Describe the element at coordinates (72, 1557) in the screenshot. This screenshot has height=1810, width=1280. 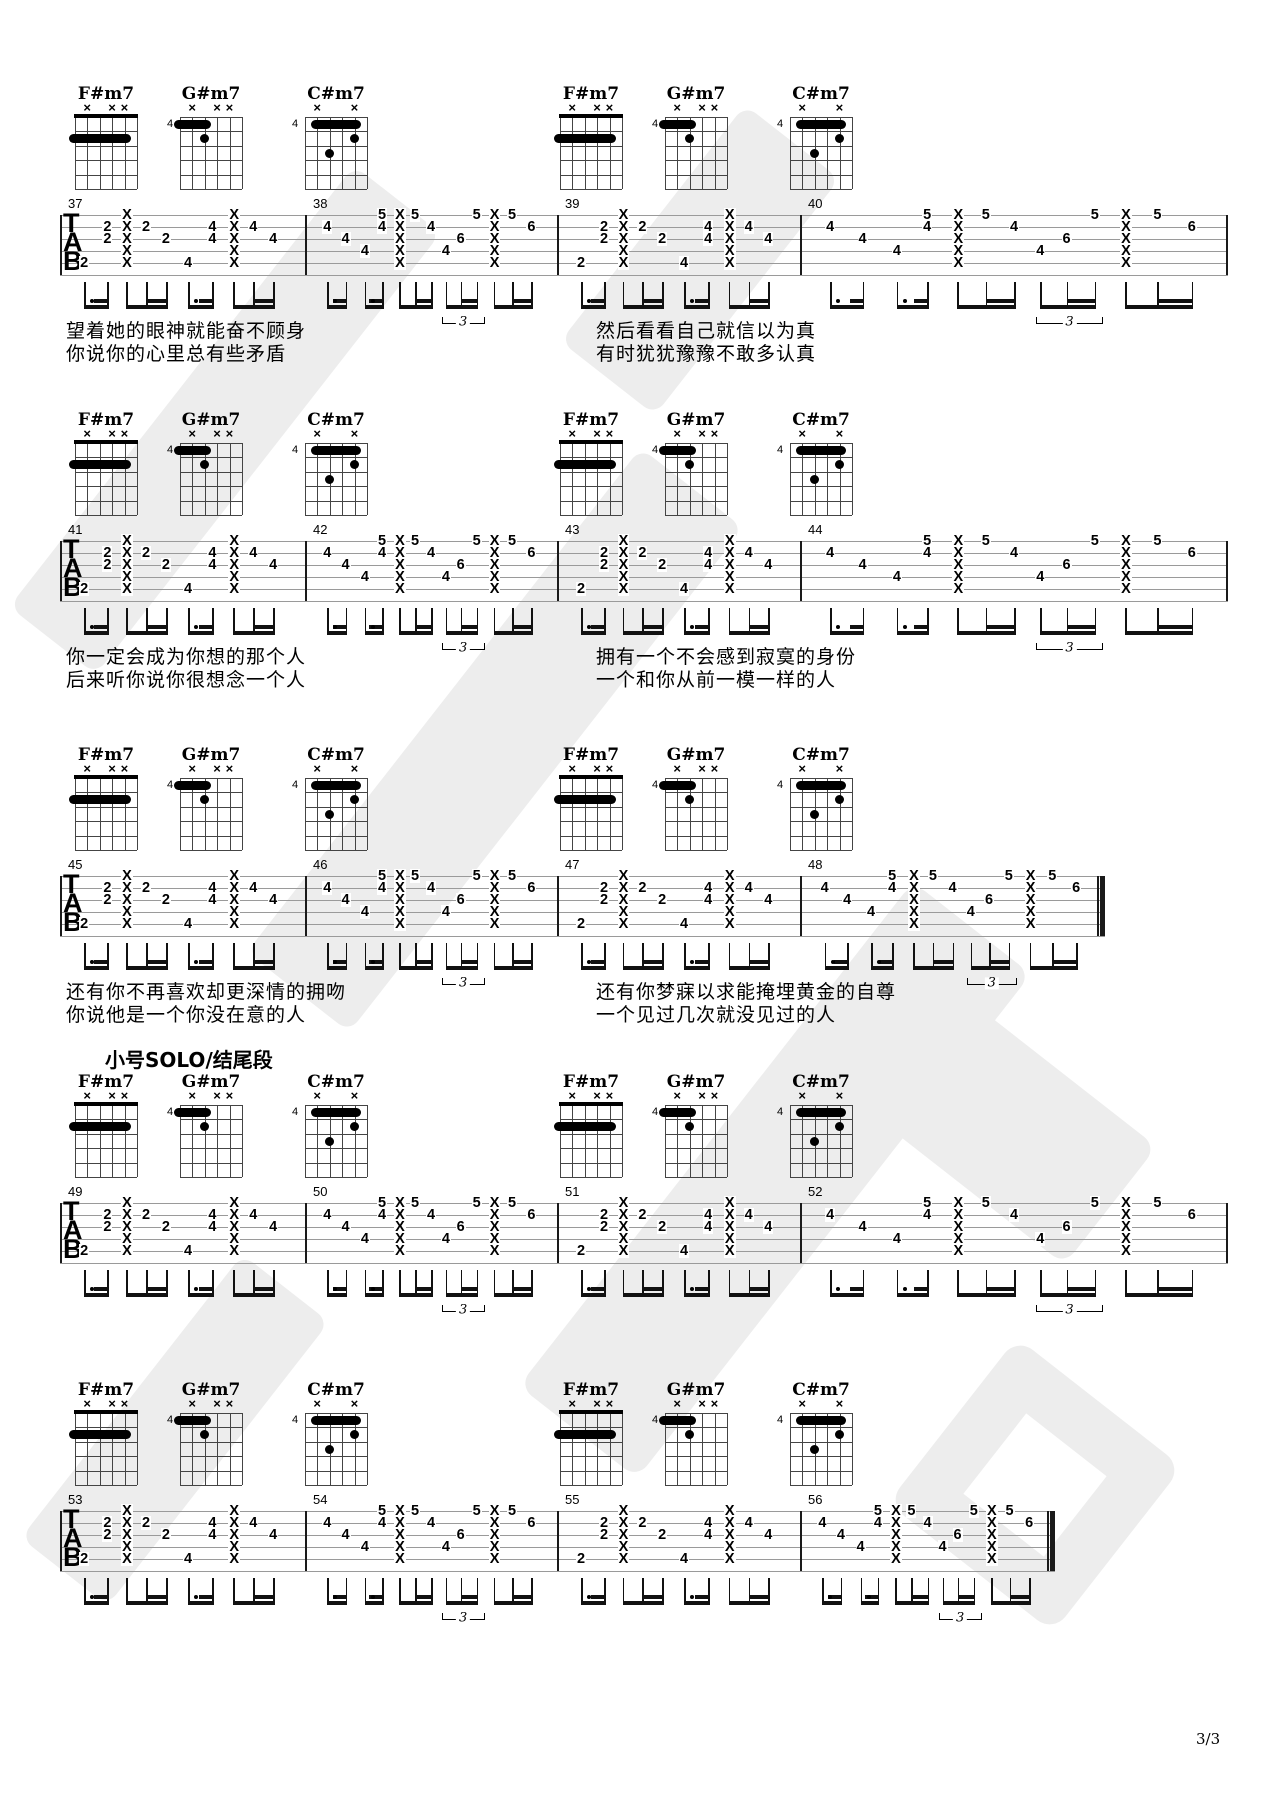
I see `tab-clef-letter: B` at that location.